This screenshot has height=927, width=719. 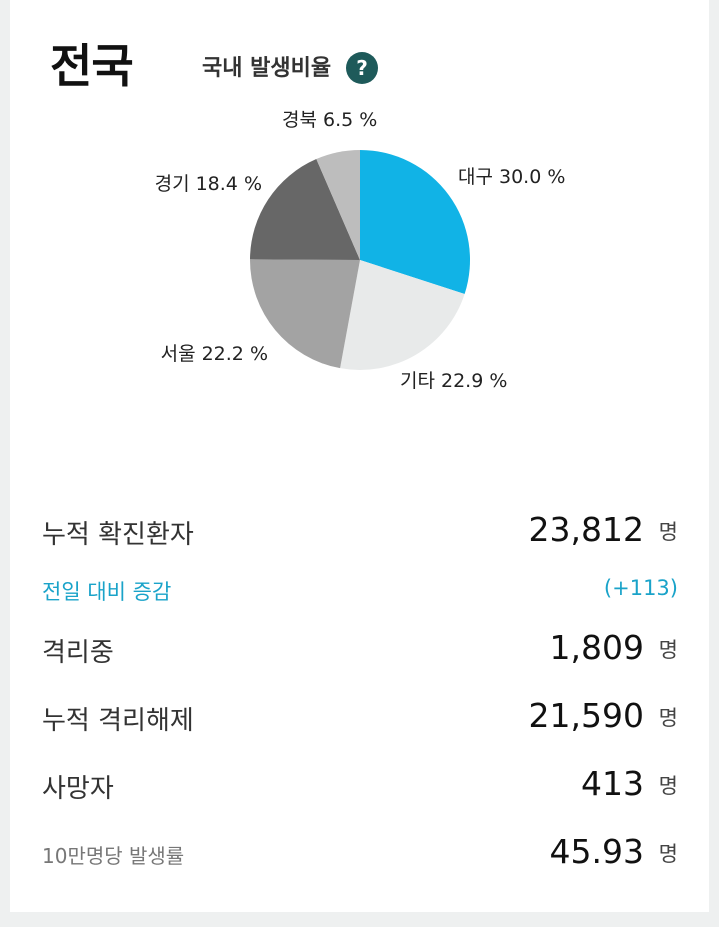 I want to click on pie-slice-label: 서울 22.2 %, so click(x=214, y=354).